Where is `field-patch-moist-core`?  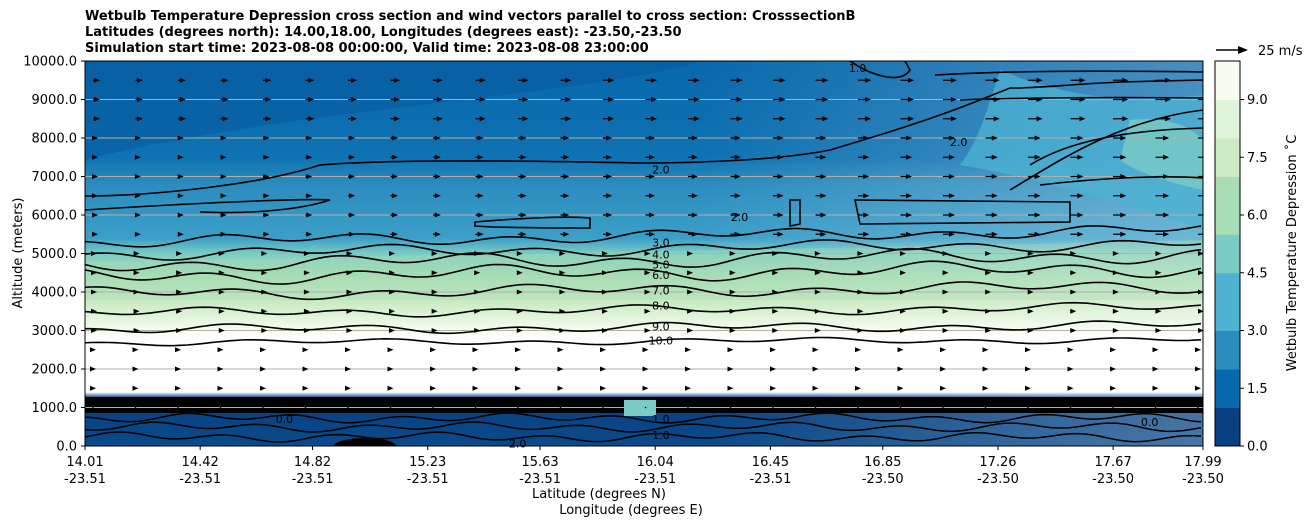
field-patch-moist-core is located at coordinates (1161, 154).